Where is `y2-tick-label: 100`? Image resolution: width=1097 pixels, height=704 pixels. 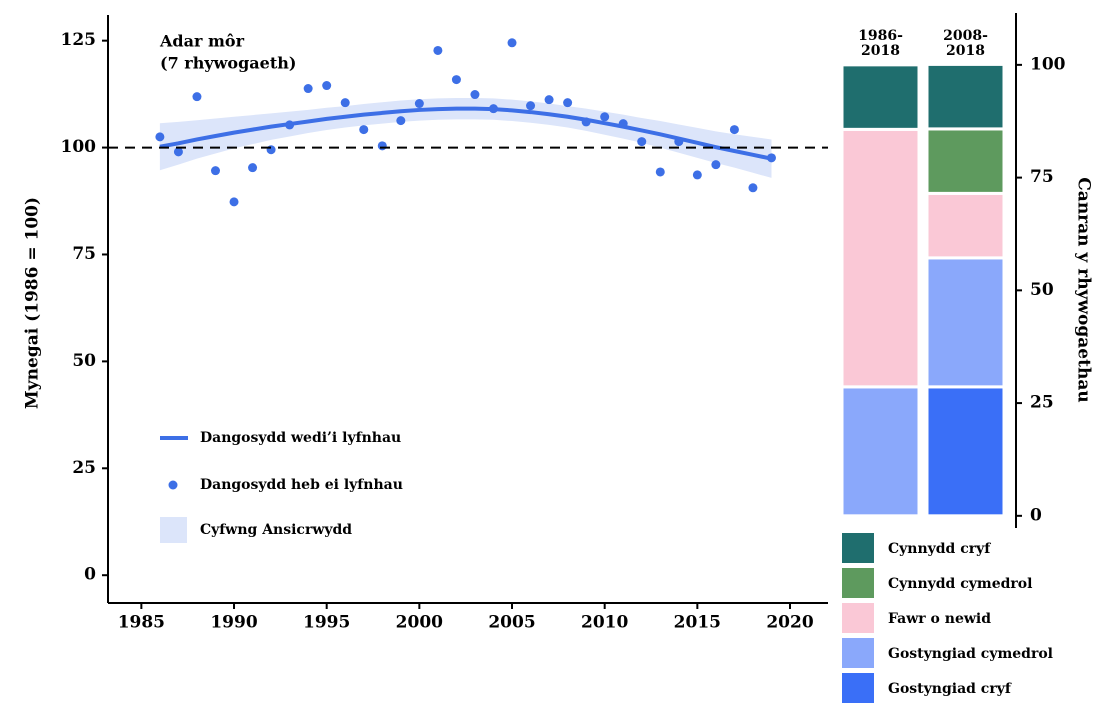 y2-tick-label: 100 is located at coordinates (1048, 64).